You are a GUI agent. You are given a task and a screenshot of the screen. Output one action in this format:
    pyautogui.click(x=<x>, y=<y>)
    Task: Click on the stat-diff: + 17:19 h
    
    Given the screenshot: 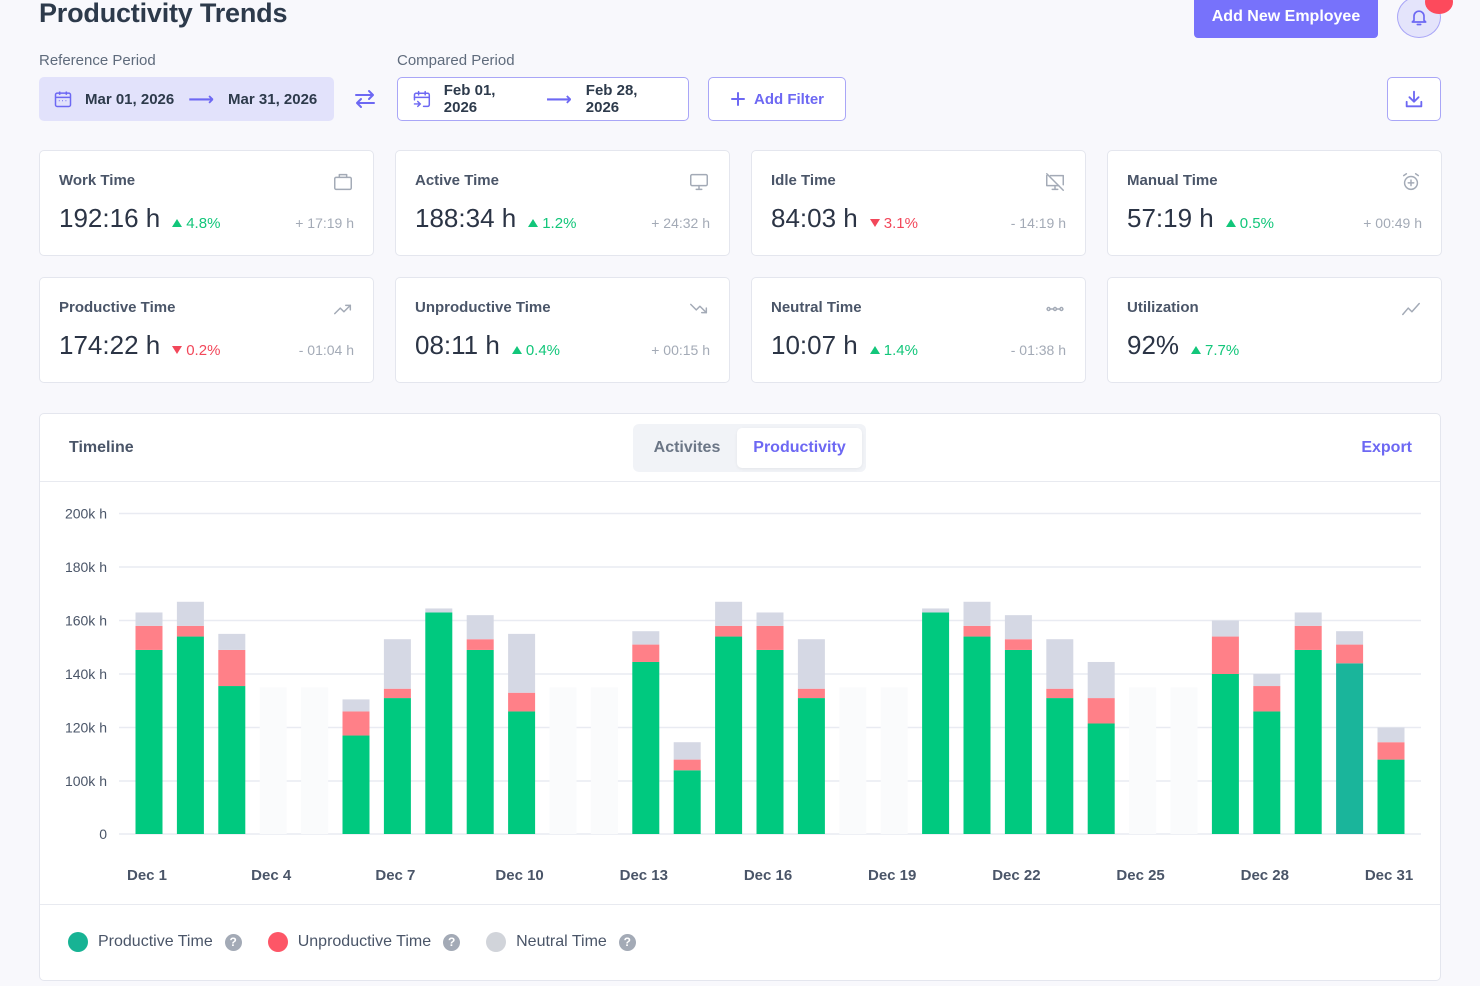 What is the action you would take?
    pyautogui.click(x=324, y=223)
    